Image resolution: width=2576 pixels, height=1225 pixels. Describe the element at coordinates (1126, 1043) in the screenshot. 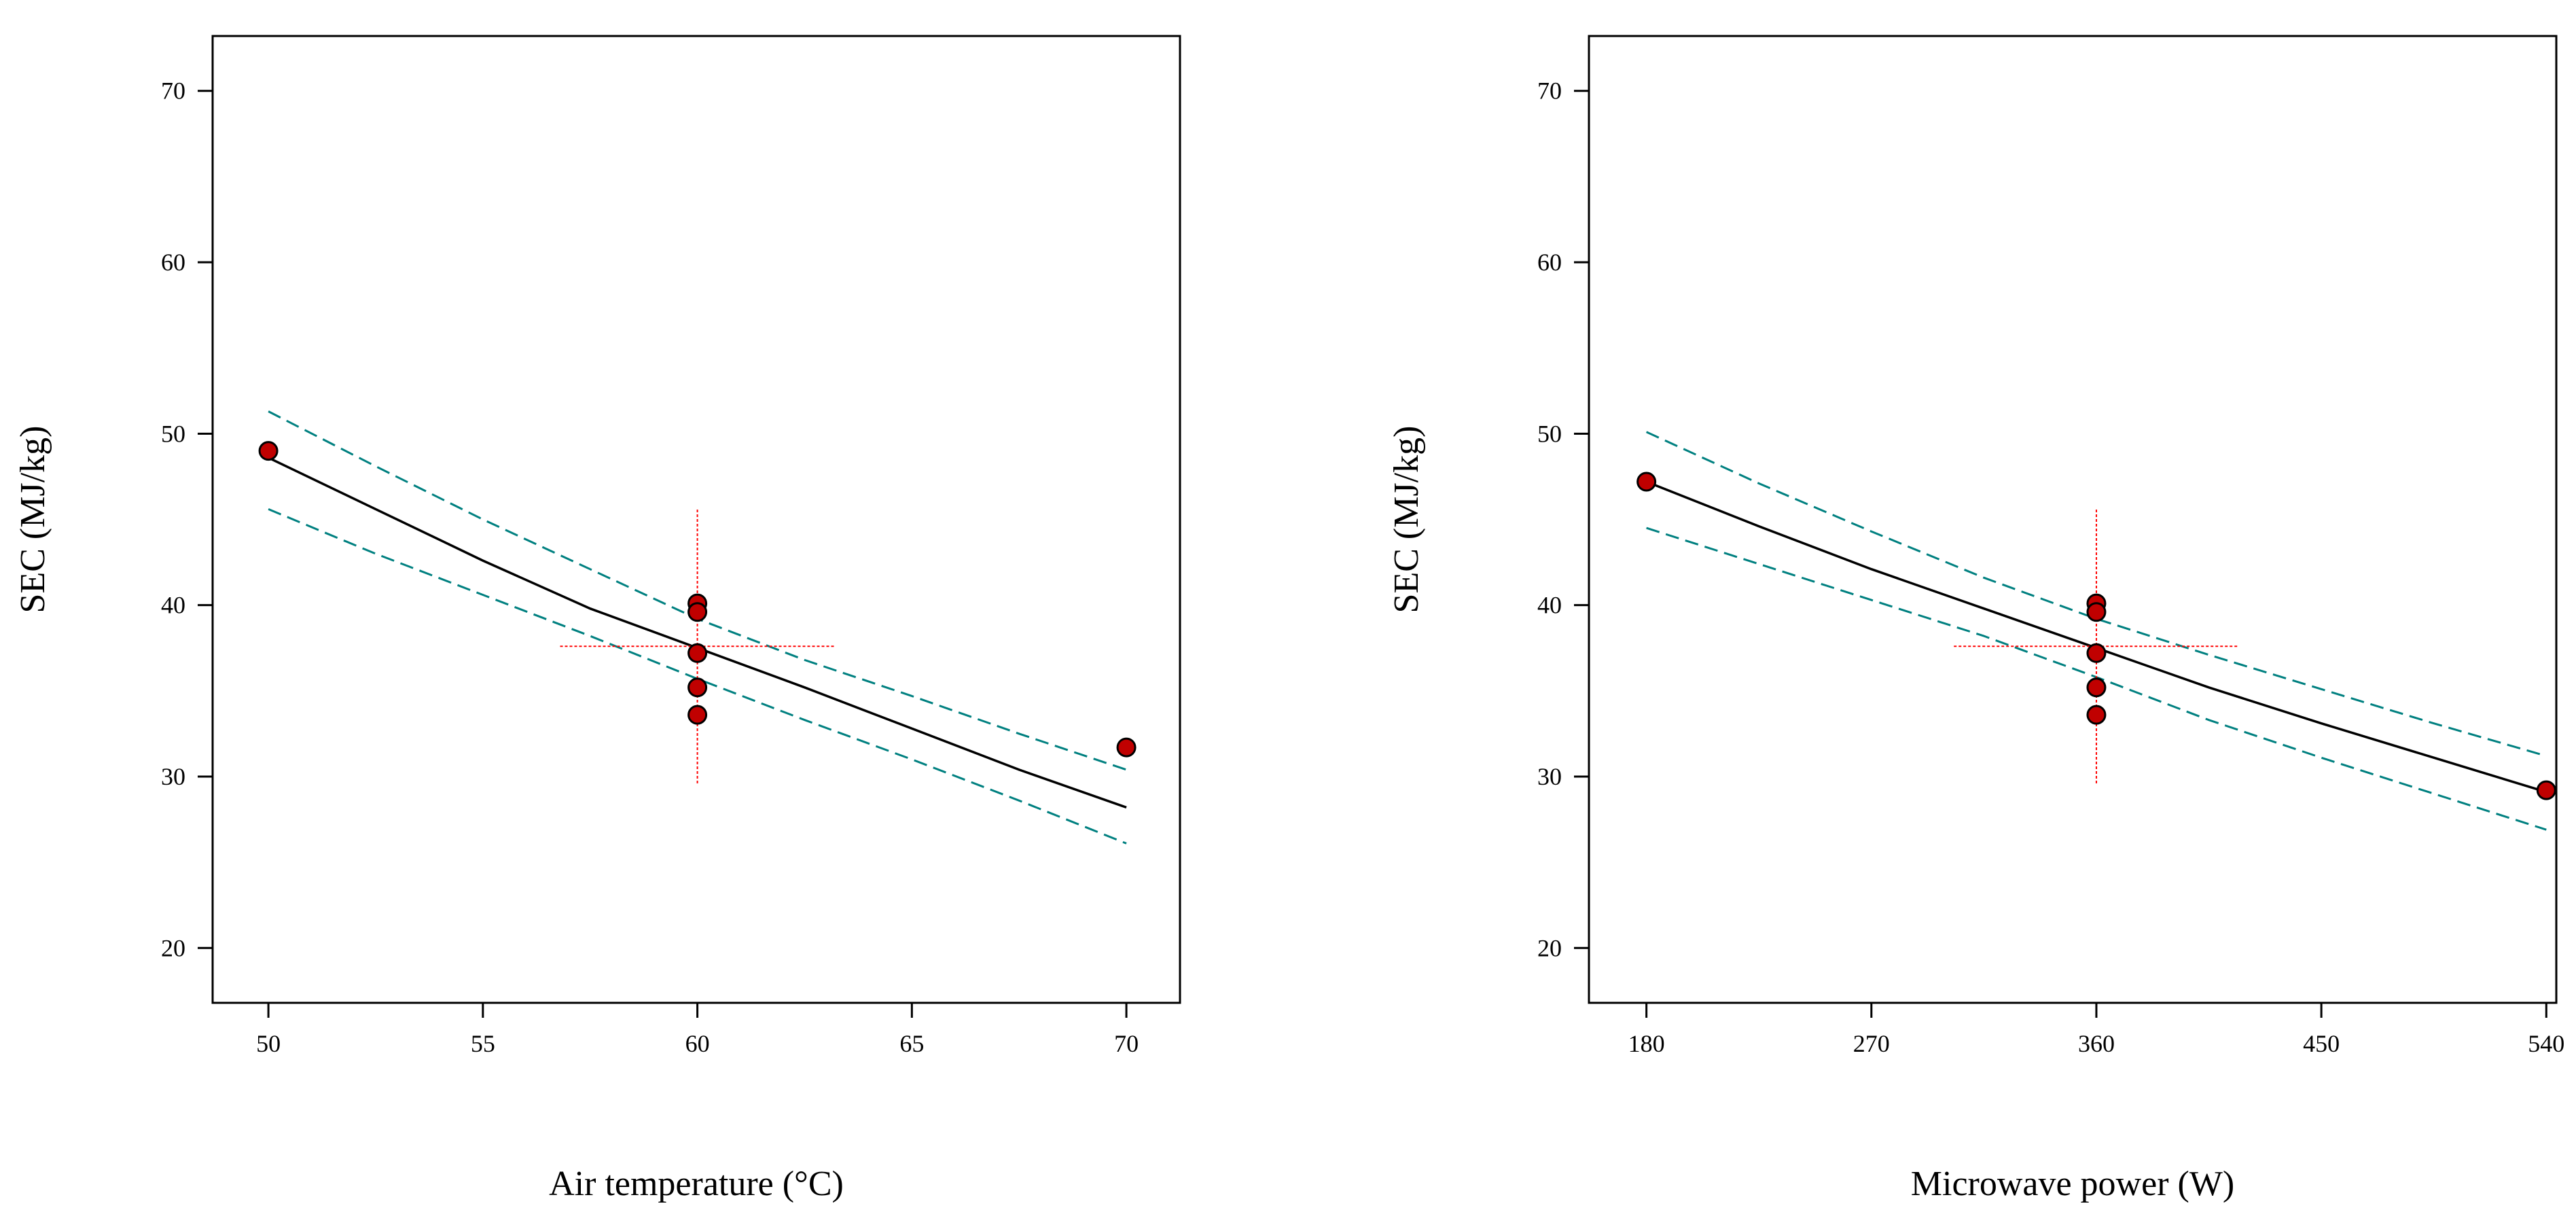

I see `x-tick-label: 70` at that location.